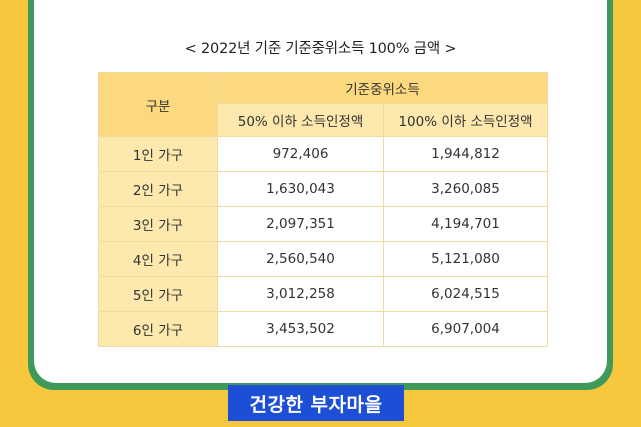 The height and width of the screenshot is (427, 641). I want to click on cell-50: 2,560,540, so click(300, 259).